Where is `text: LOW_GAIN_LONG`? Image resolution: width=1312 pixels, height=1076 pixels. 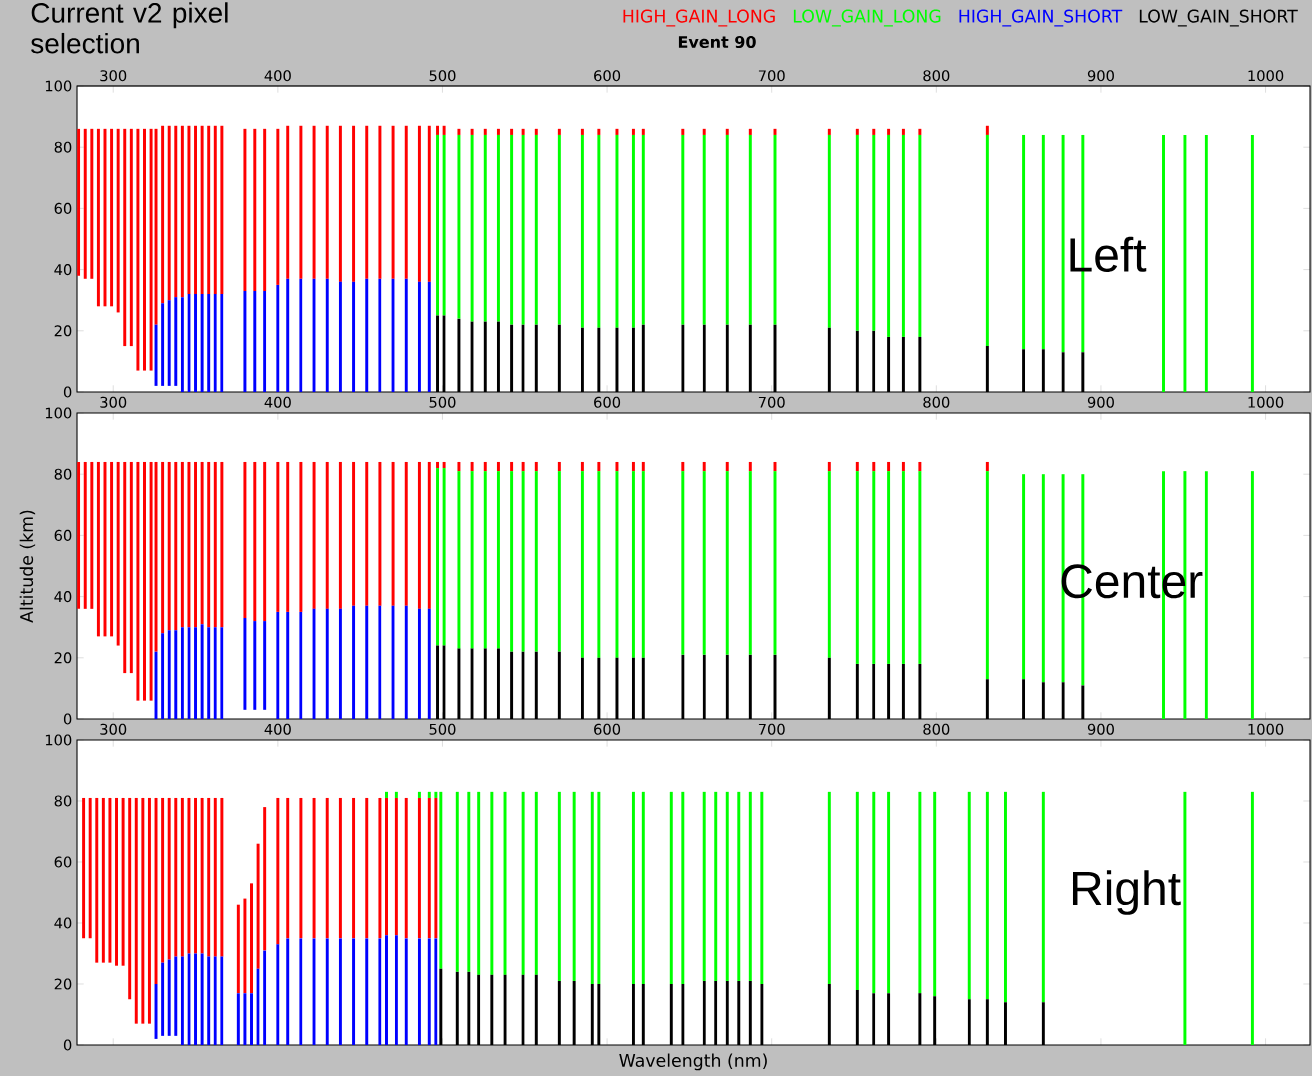 text: LOW_GAIN_LONG is located at coordinates (867, 18).